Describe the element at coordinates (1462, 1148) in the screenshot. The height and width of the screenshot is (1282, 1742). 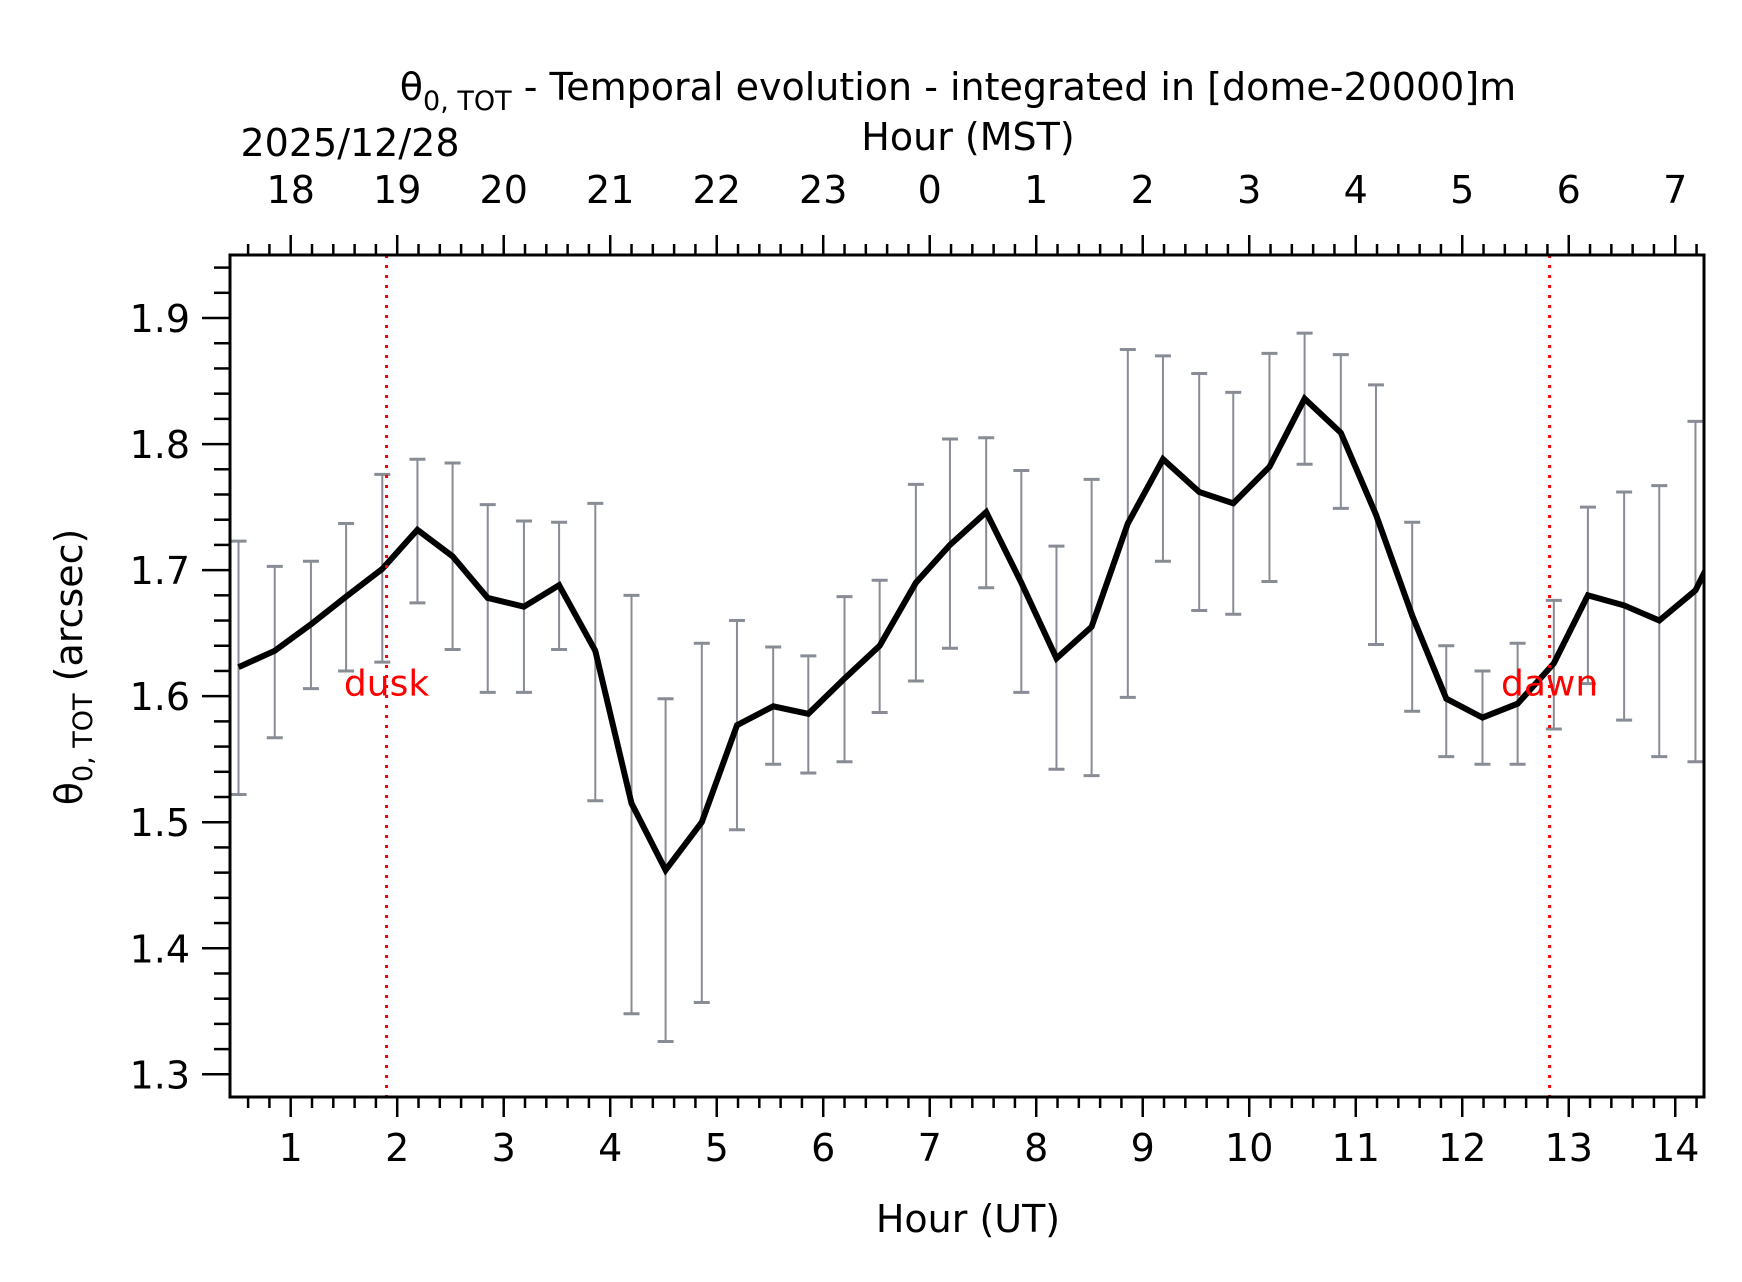
I see `x-tick-label: 12` at that location.